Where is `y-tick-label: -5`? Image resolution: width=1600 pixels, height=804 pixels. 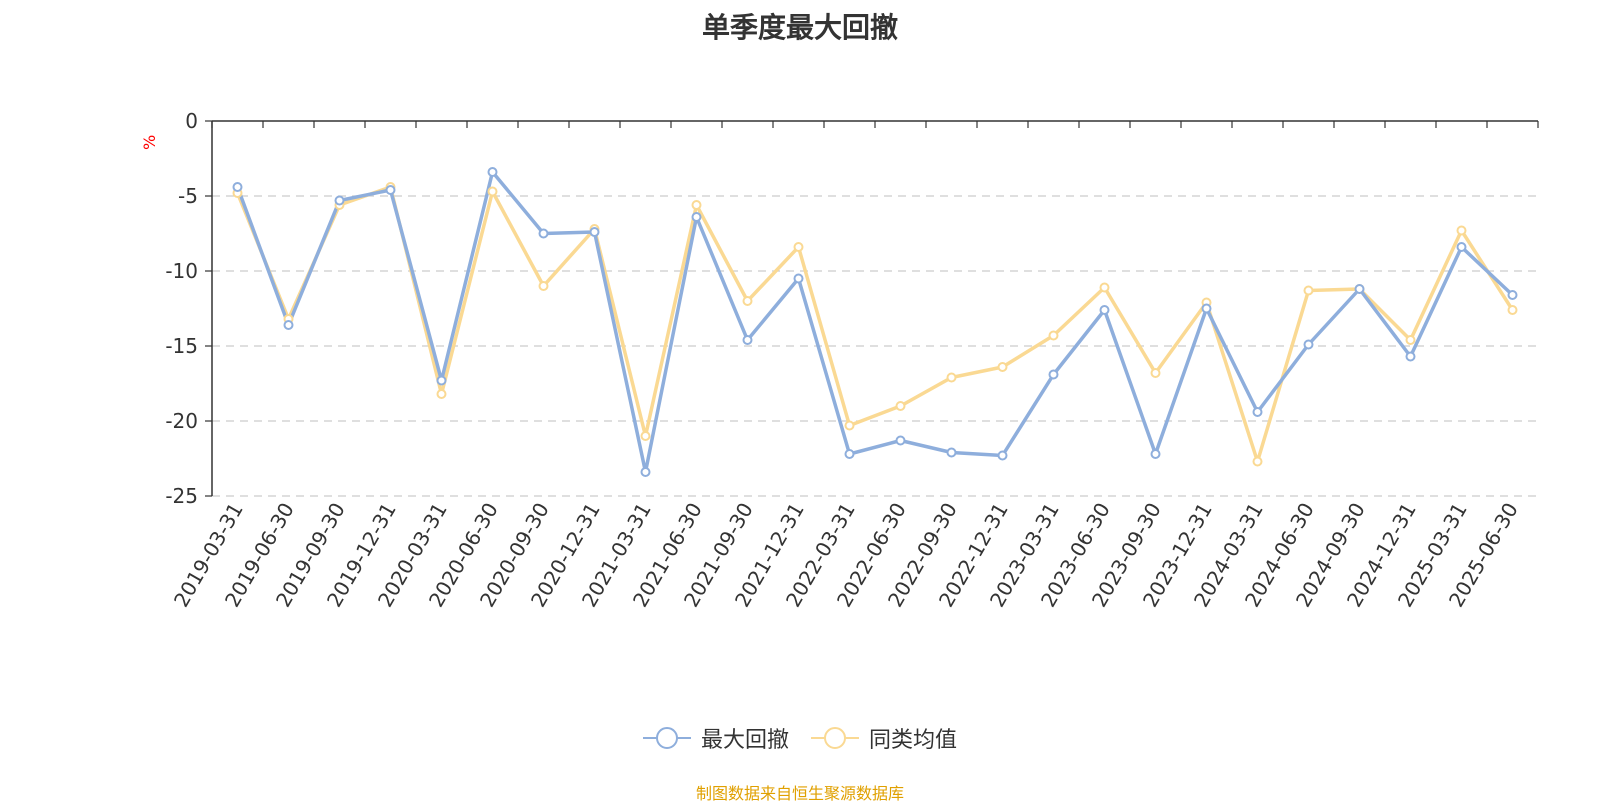
y-tick-label: -5 is located at coordinates (188, 196).